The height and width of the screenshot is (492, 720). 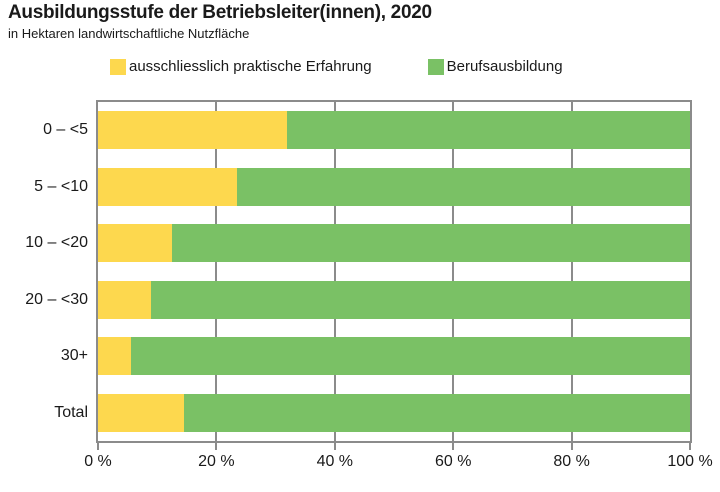 What do you see at coordinates (118, 66) in the screenshot?
I see `legend-swatch-yellow-icon` at bounding box center [118, 66].